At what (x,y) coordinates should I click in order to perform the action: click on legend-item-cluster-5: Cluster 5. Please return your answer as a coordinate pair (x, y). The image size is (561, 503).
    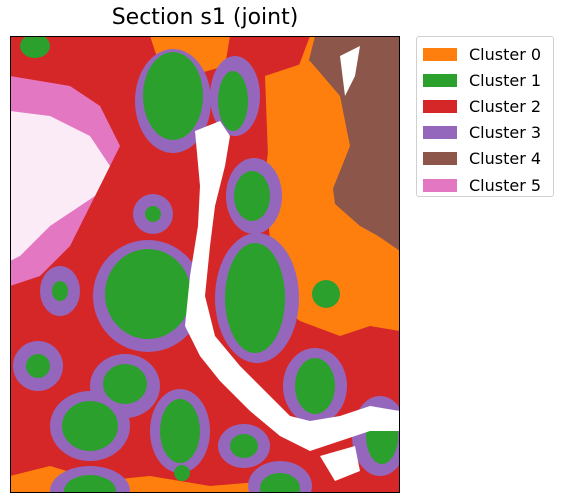
    Looking at the image, I should click on (485, 185).